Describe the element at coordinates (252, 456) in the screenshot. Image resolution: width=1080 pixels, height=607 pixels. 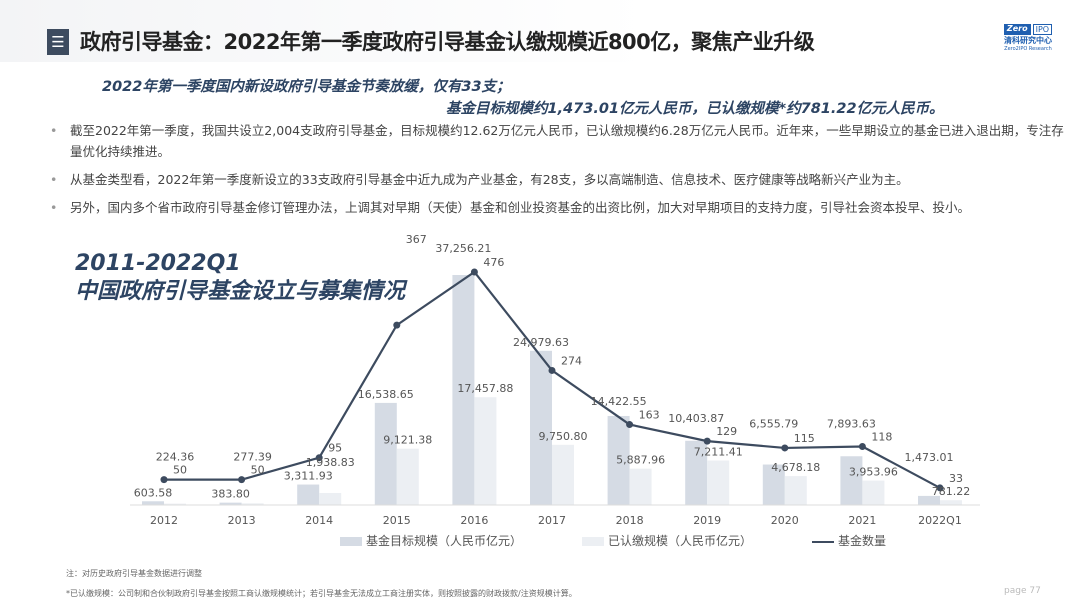
I see `data-label-paid: 277.39` at that location.